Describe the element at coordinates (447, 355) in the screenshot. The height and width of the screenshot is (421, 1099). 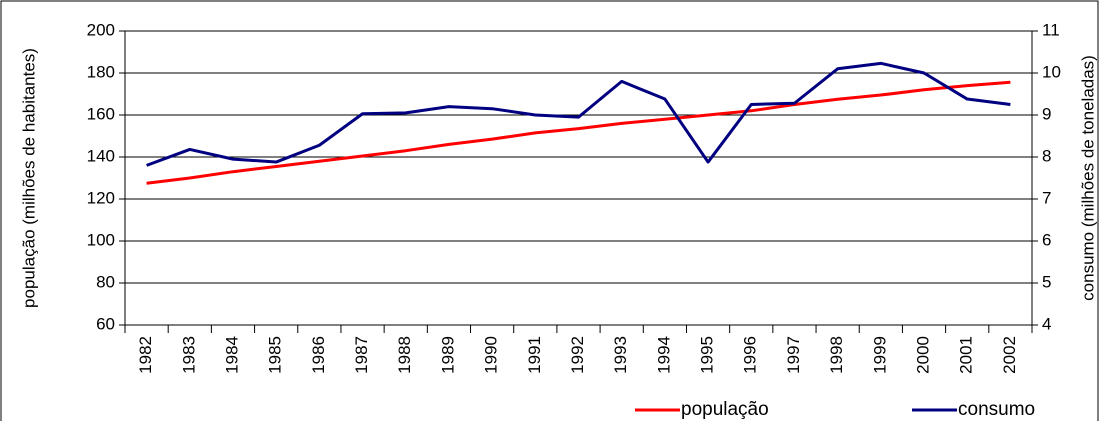
I see `x-tick-label: 1989` at that location.